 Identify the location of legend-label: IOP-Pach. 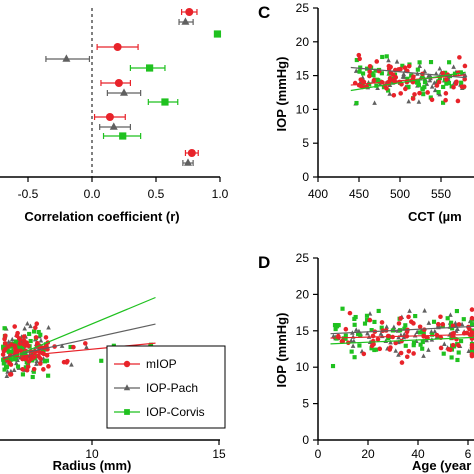
(172, 388).